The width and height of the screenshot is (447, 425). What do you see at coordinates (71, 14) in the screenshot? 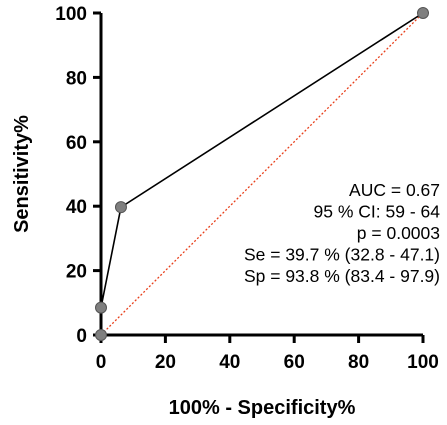
I see `y-tick-label: 100` at bounding box center [71, 14].